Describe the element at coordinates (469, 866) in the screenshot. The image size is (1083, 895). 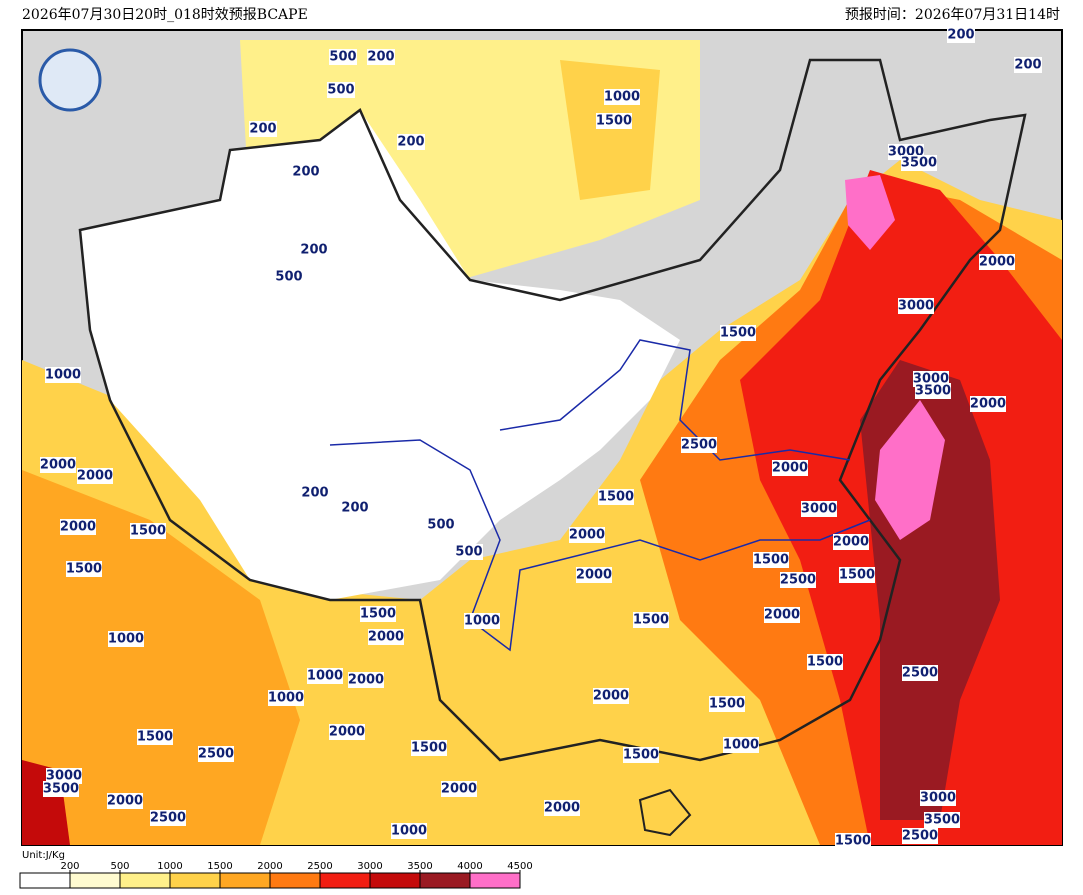
I see `colorbar-tick-label: 4000` at that location.